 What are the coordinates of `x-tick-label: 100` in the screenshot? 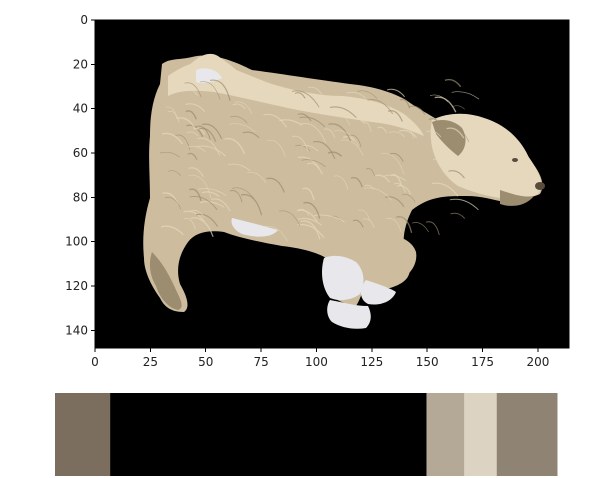 It's located at (316, 362).